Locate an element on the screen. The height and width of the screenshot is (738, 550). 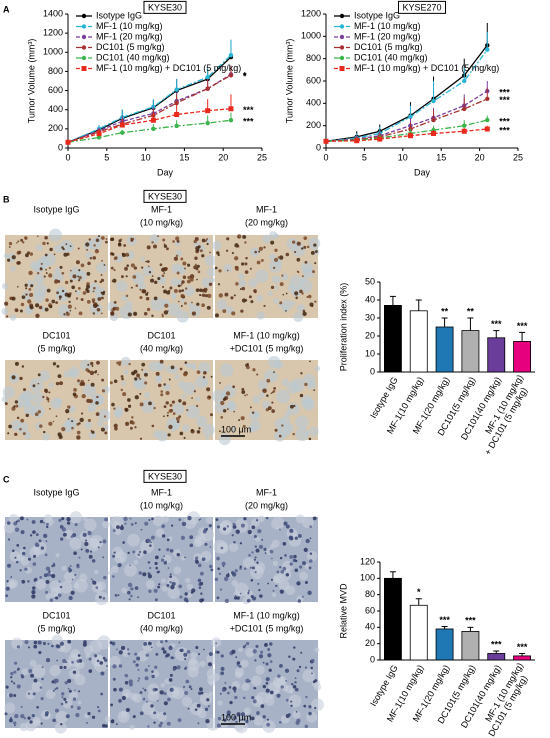
bar is located at coordinates (444, 644).